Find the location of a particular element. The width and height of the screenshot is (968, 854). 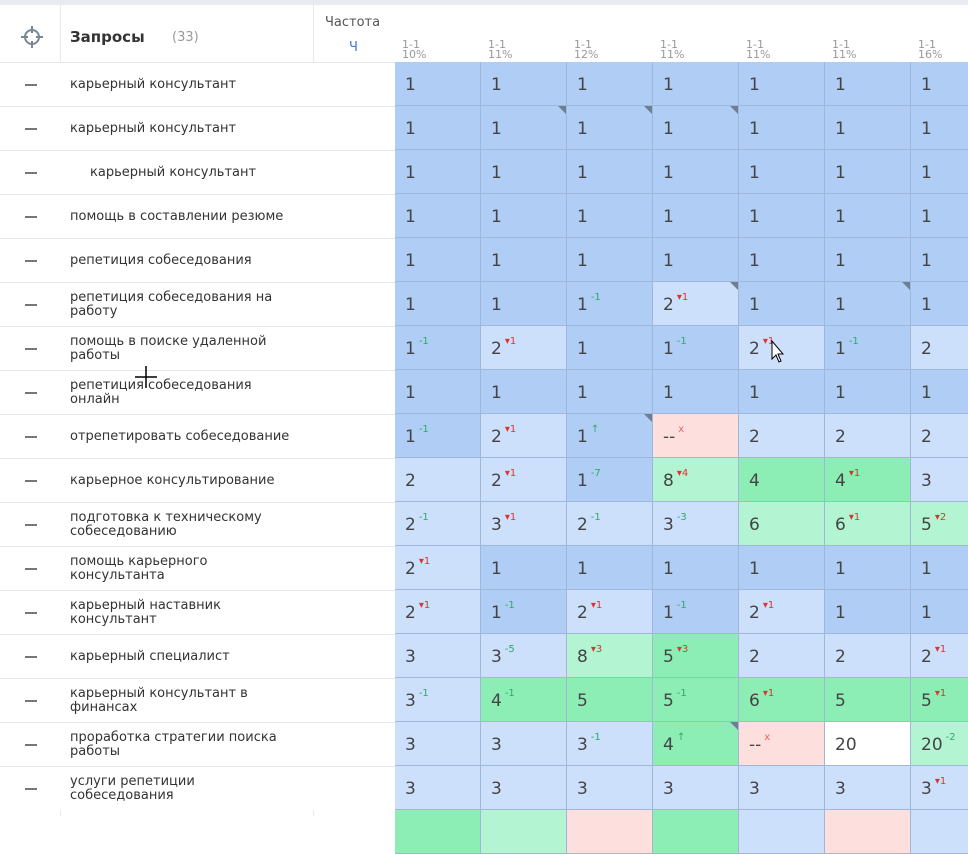

position-cell: 6 ▾1 is located at coordinates (868, 524).